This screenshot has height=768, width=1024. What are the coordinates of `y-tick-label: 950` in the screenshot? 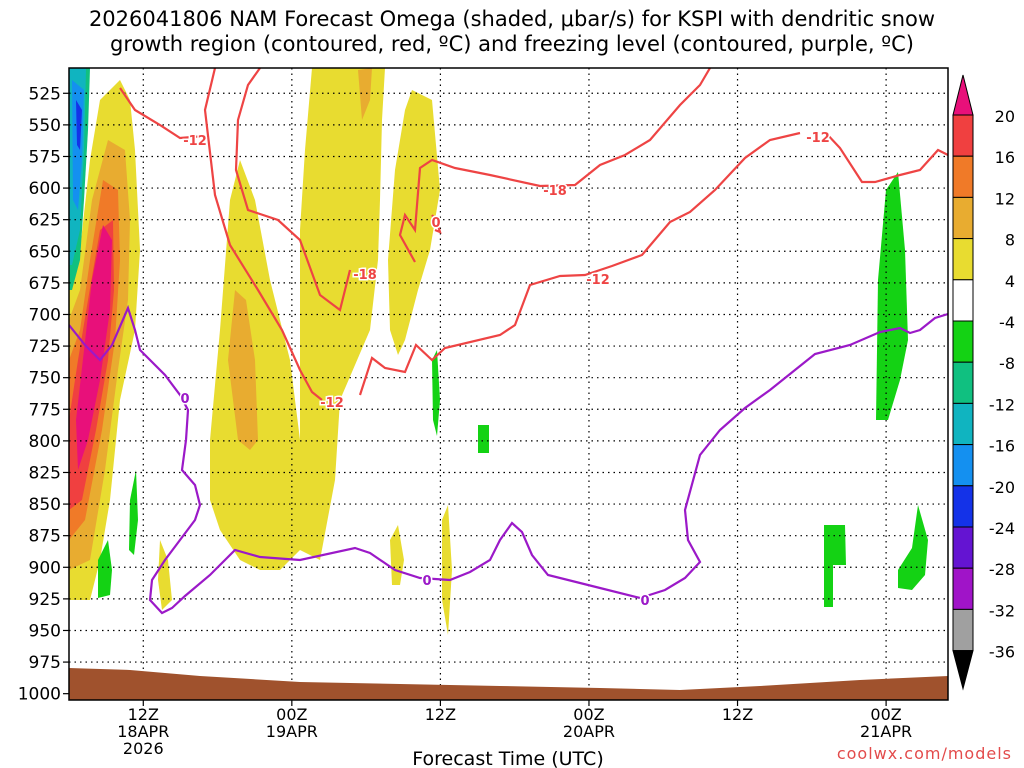 It's located at (45, 631).